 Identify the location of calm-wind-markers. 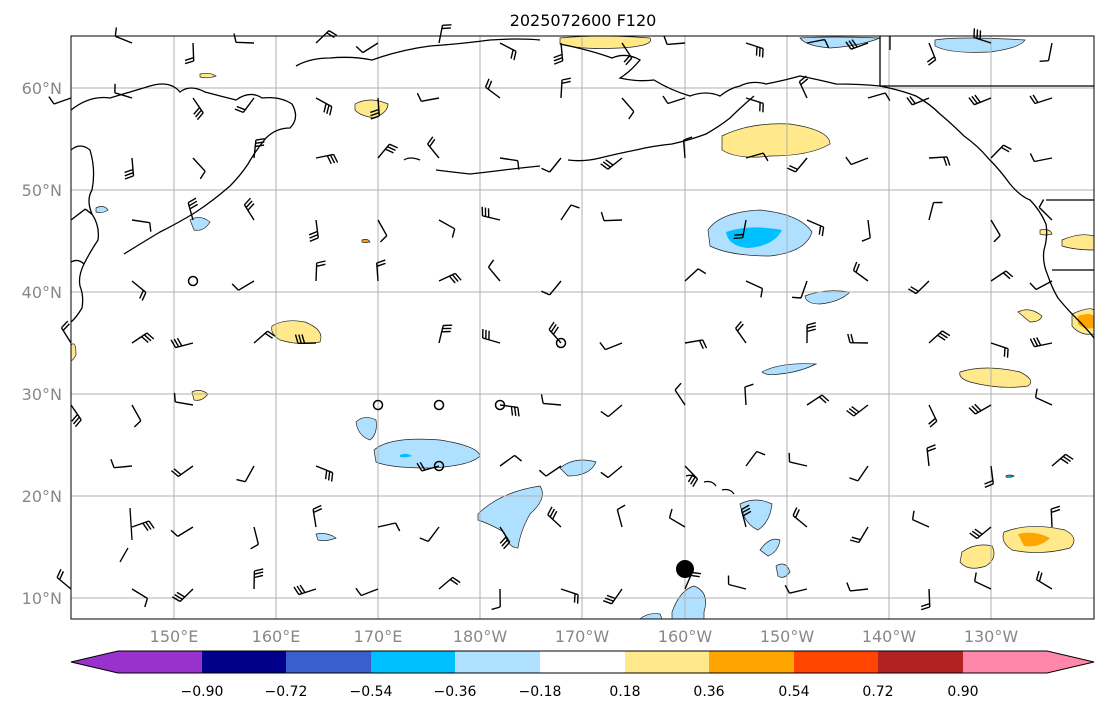
(377, 373).